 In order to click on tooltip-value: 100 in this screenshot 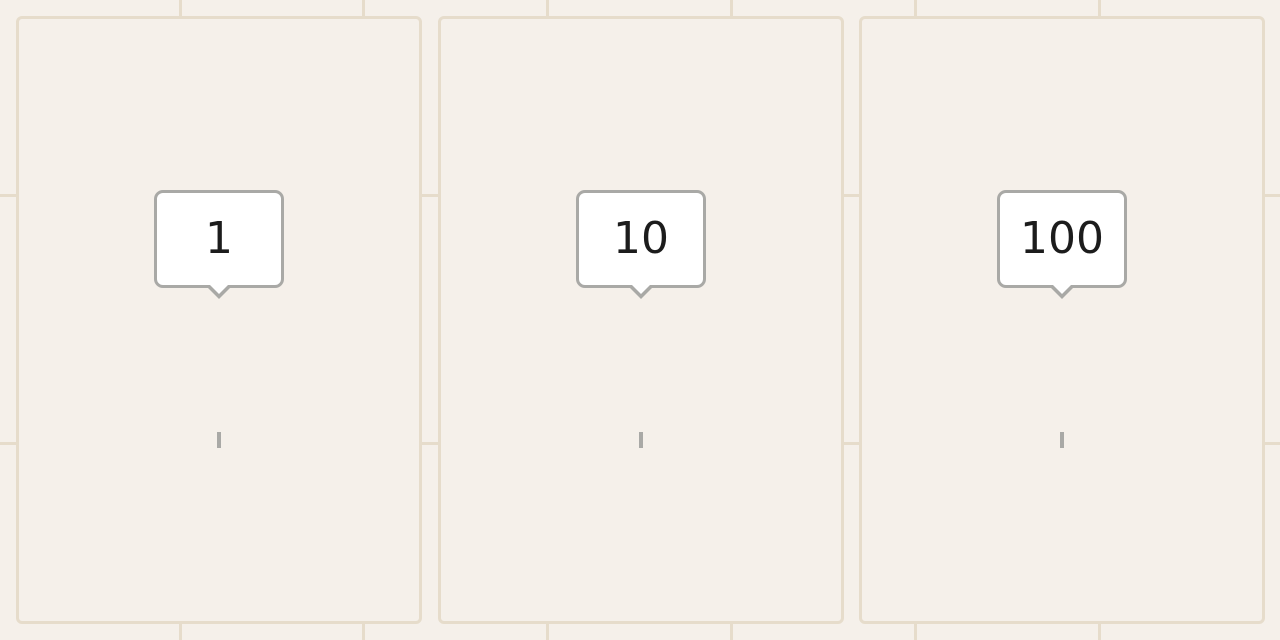, I will do `click(1062, 238)`.